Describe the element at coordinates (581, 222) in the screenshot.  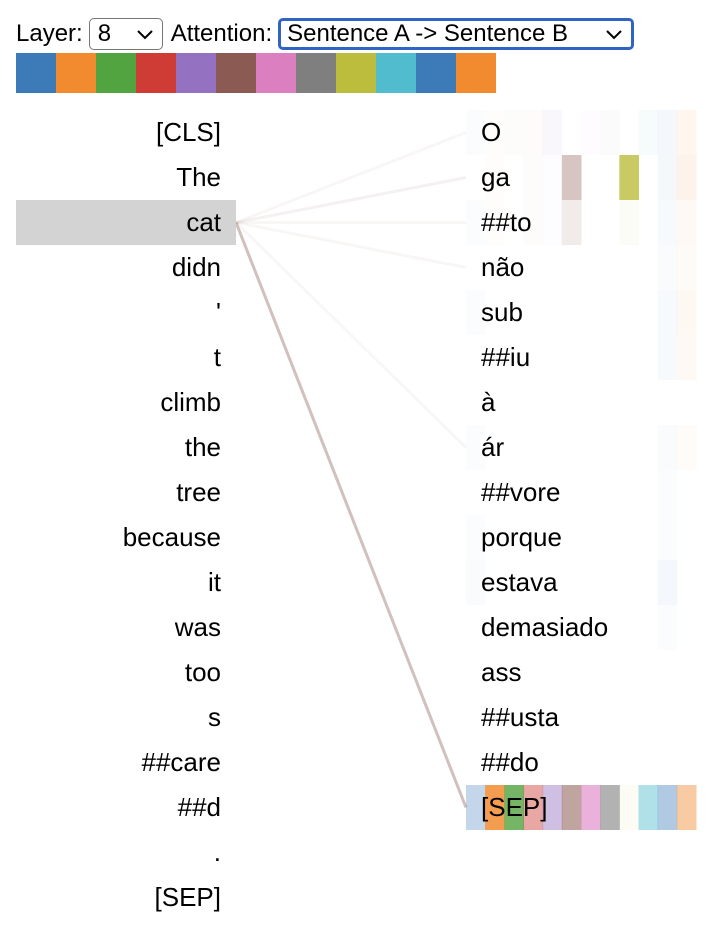
I see `sentence-b-token: ##to` at that location.